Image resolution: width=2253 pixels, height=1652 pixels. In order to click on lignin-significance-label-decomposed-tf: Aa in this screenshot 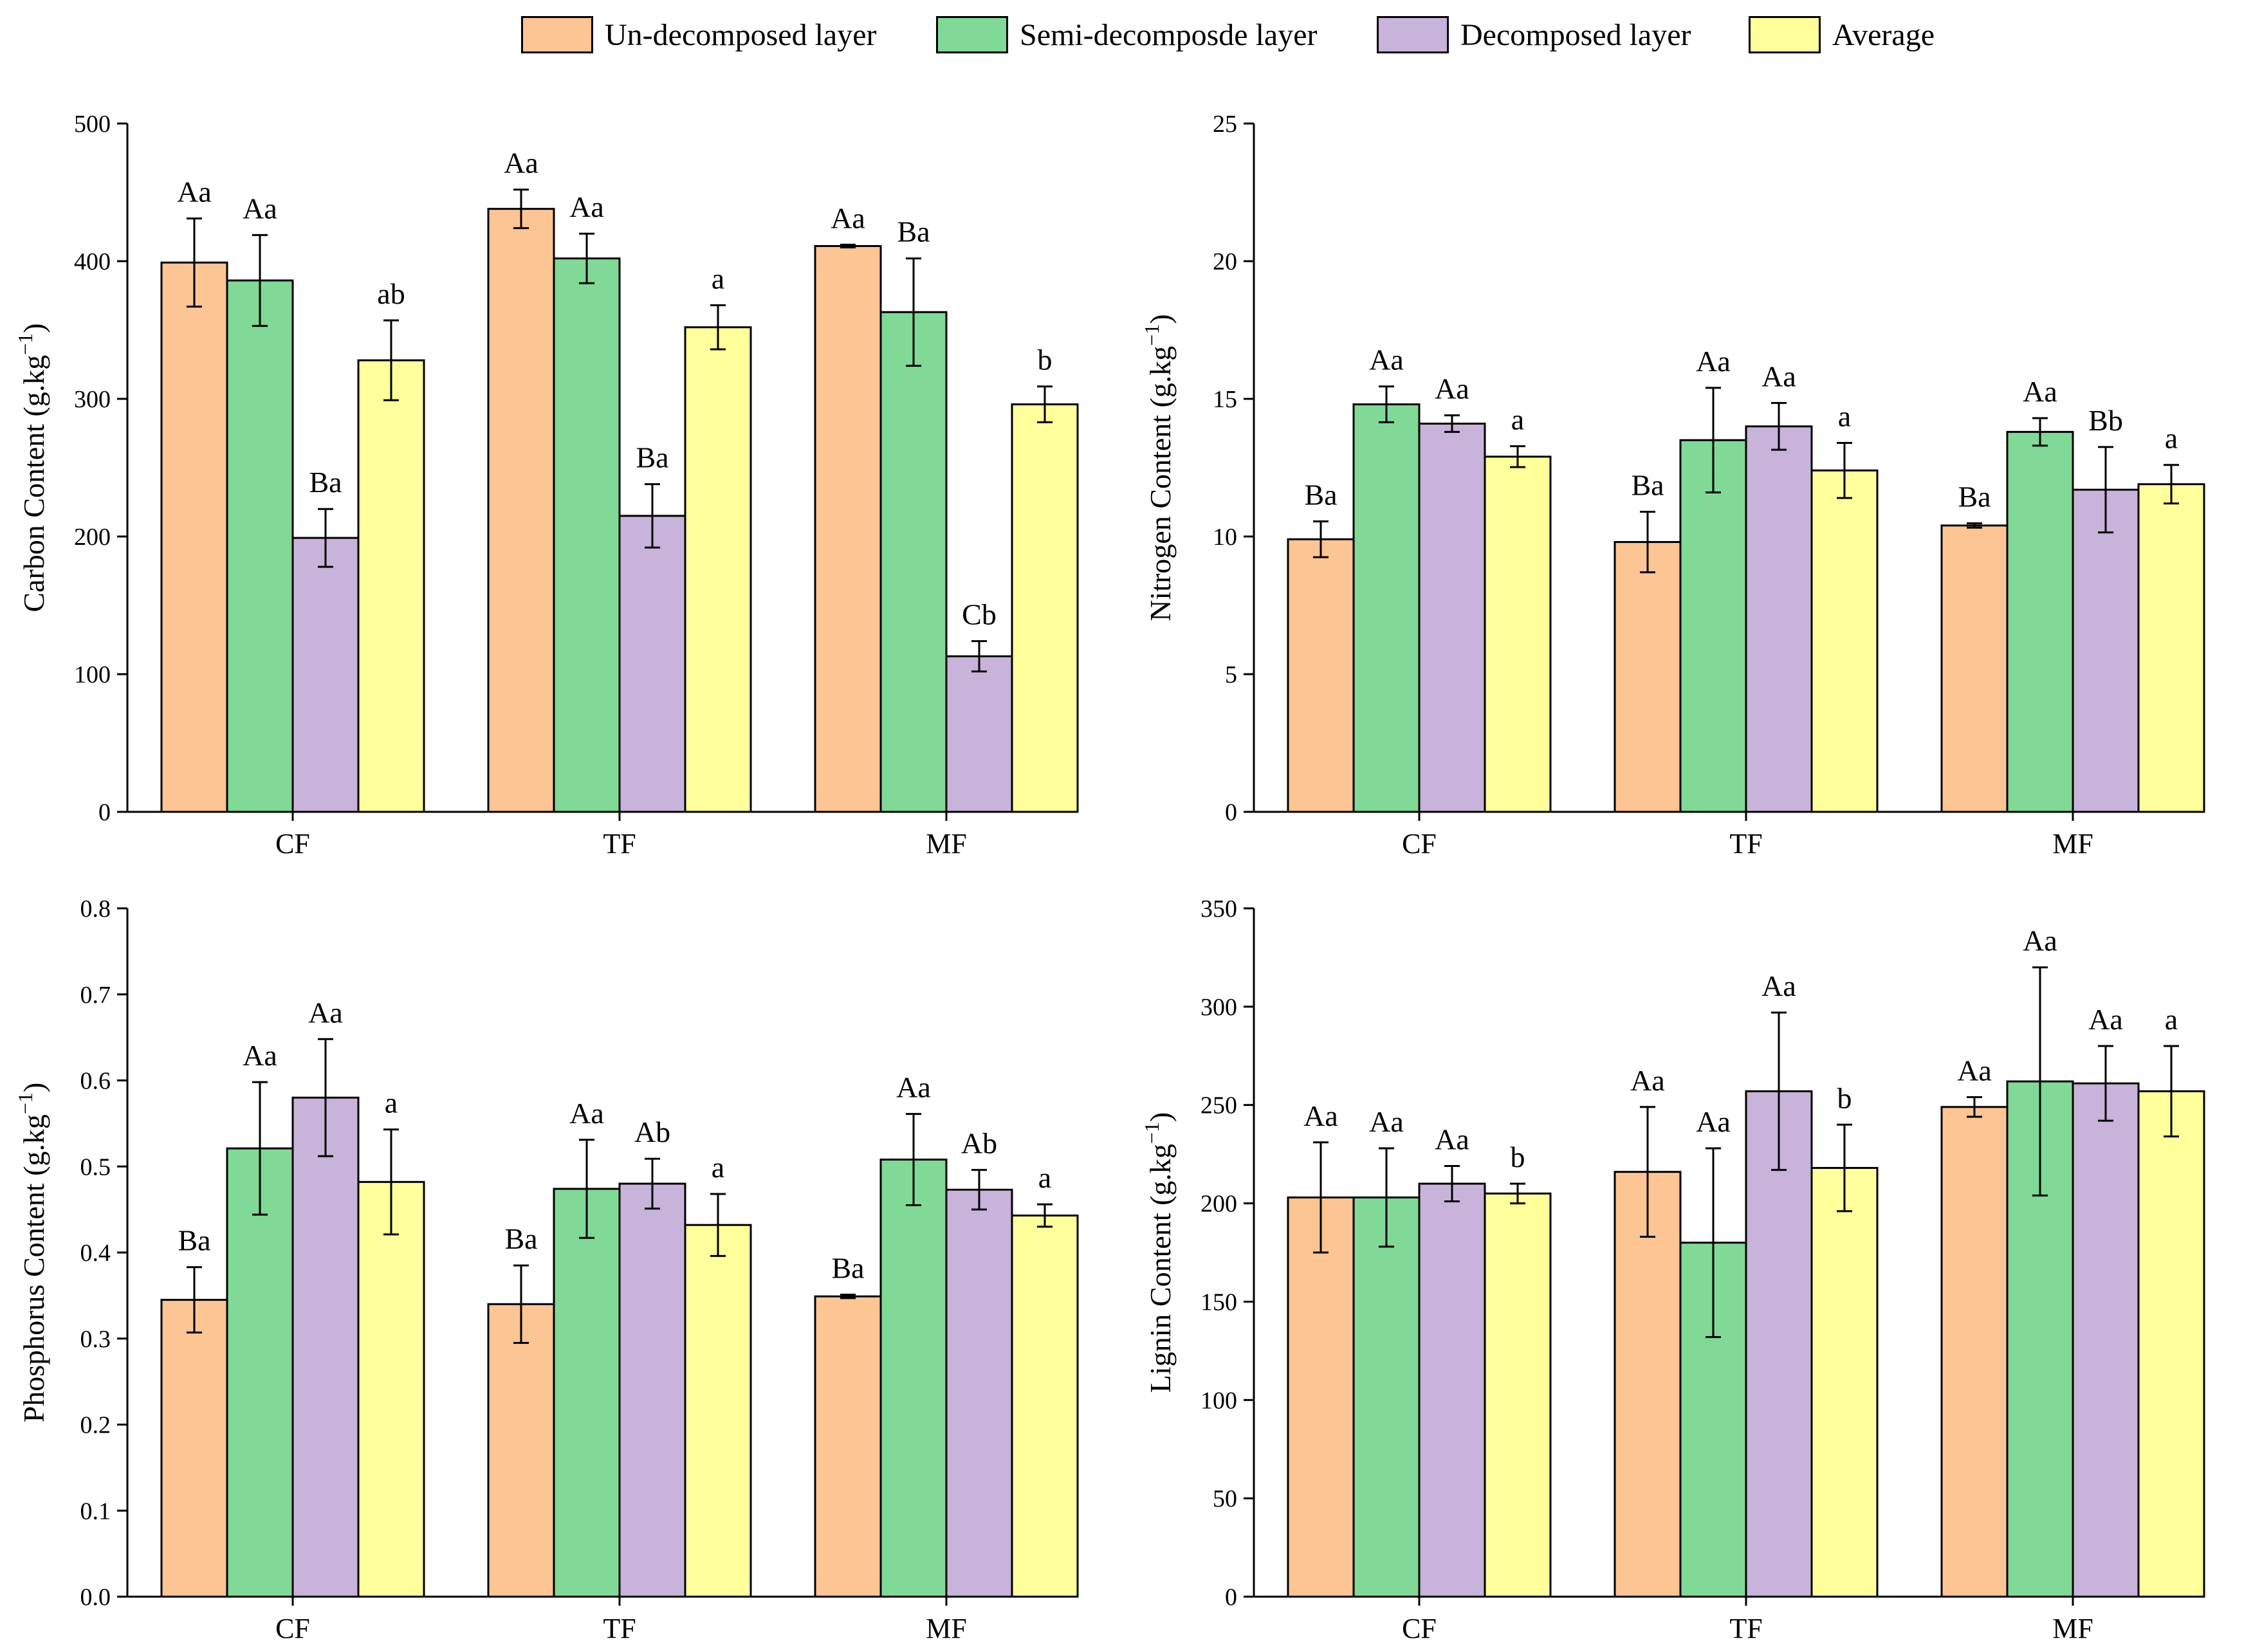, I will do `click(1778, 985)`.